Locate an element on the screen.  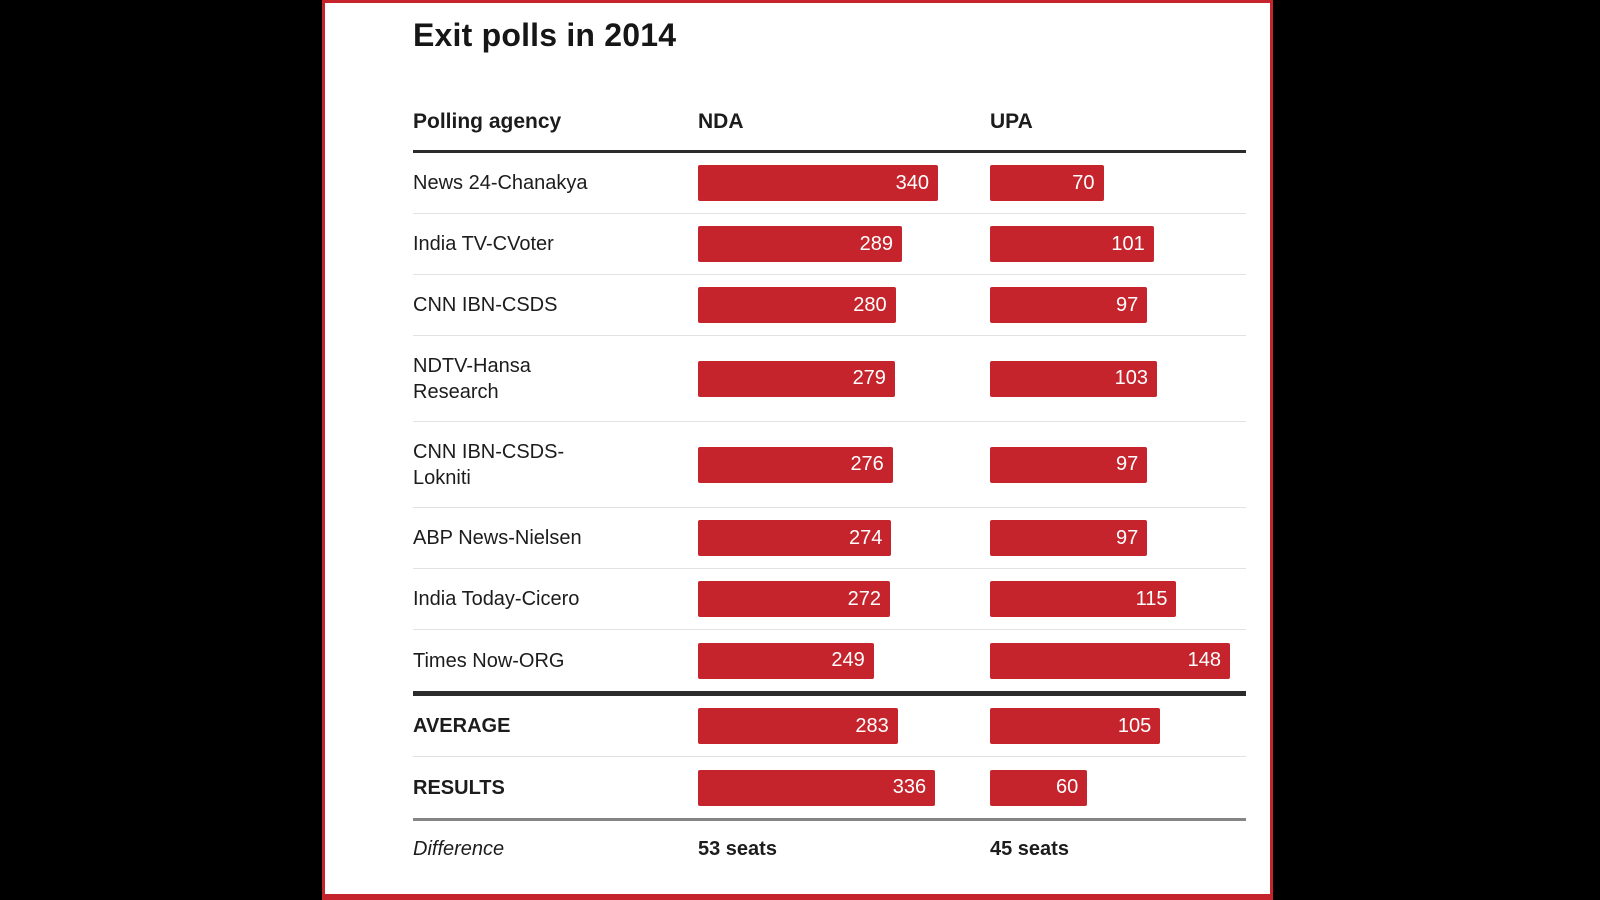
nda-bar-track: 340 is located at coordinates (818, 183).